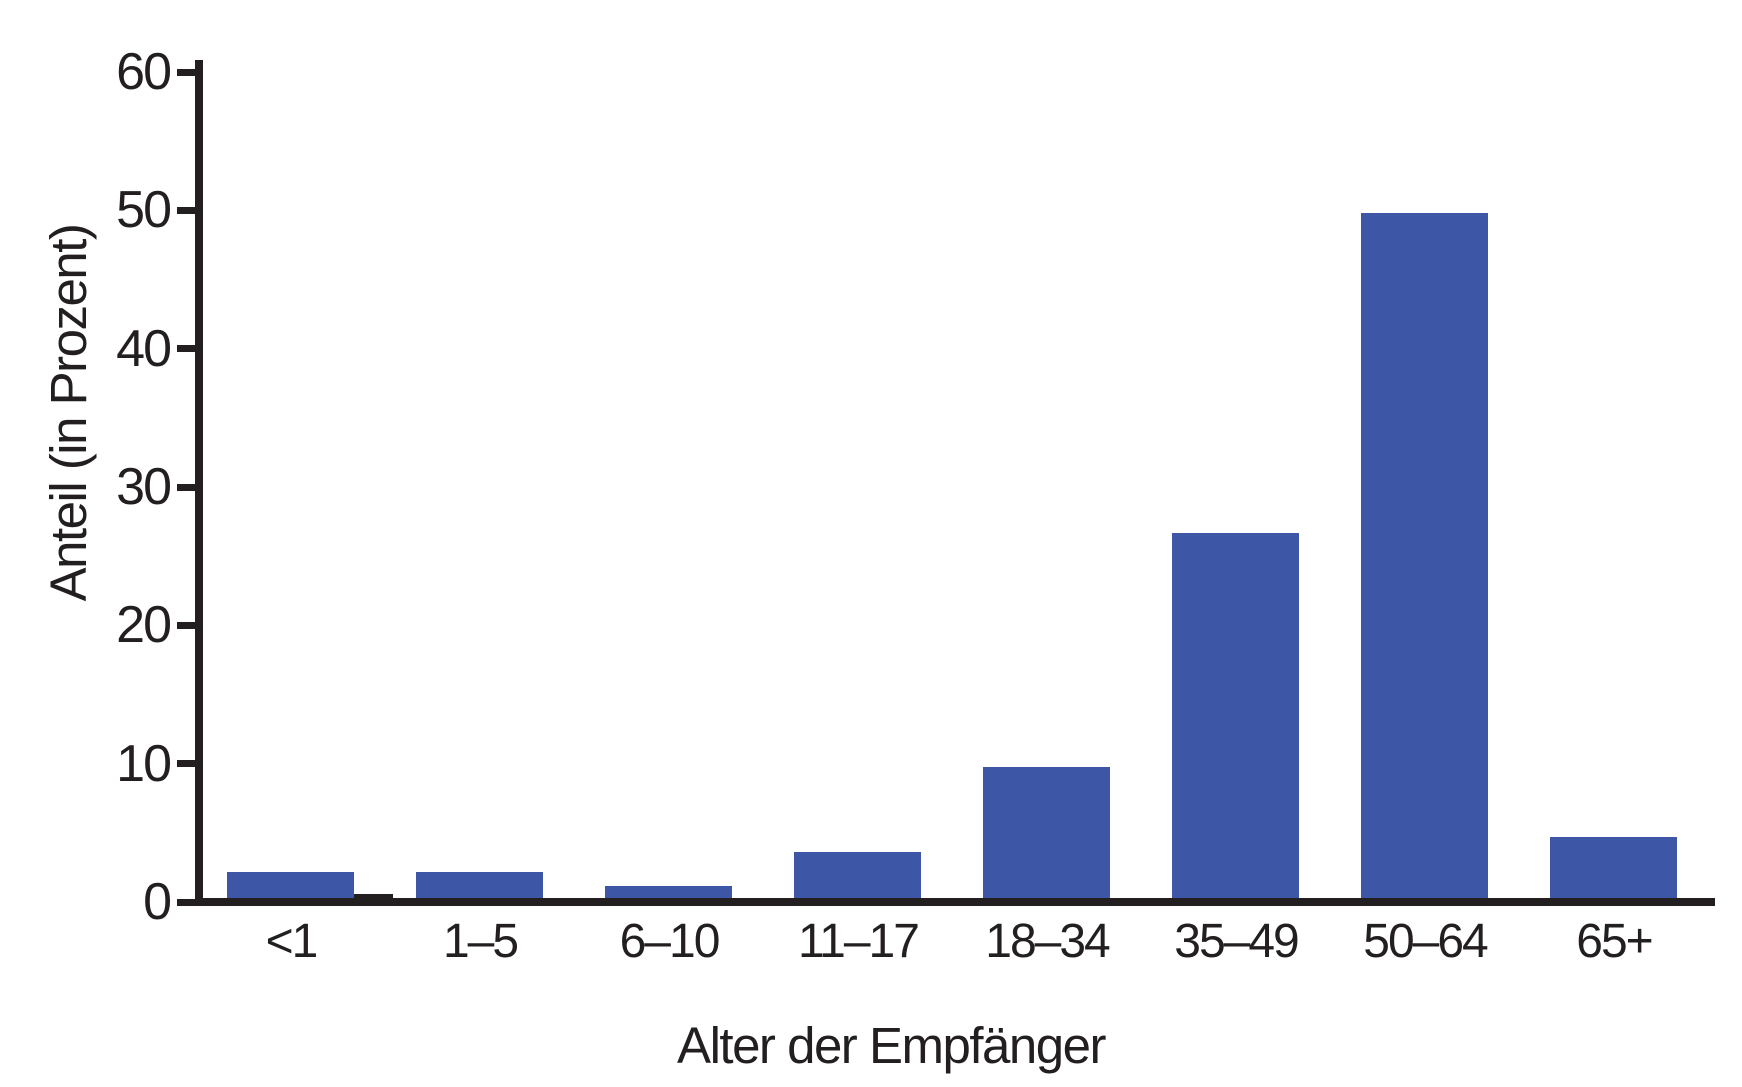  What do you see at coordinates (1614, 941) in the screenshot?
I see `x-tick-label: 65+` at bounding box center [1614, 941].